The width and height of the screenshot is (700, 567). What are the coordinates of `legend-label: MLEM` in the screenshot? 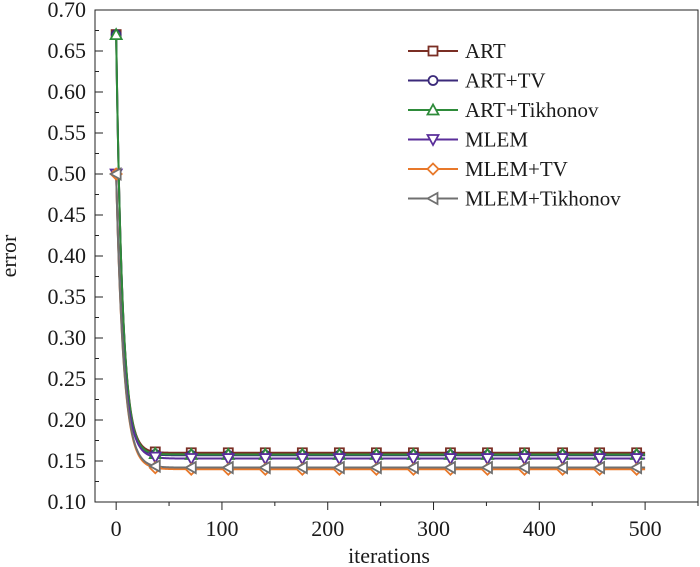 It's located at (496, 140).